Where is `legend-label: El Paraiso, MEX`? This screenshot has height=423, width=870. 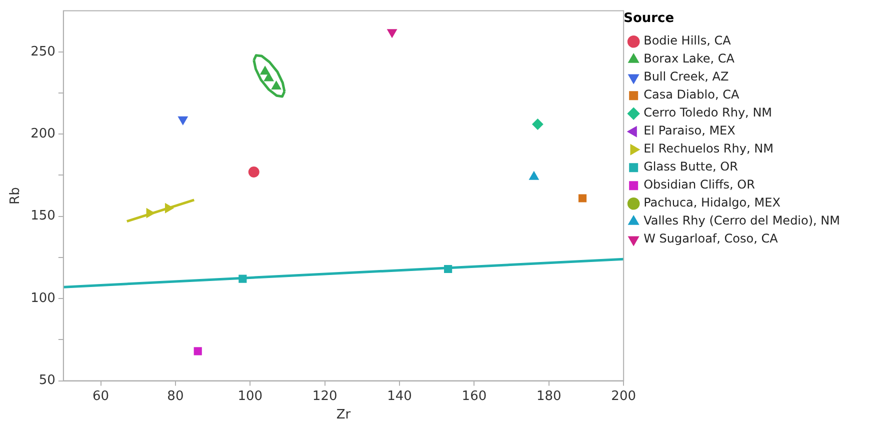 legend-label: El Paraiso, MEX is located at coordinates (690, 131).